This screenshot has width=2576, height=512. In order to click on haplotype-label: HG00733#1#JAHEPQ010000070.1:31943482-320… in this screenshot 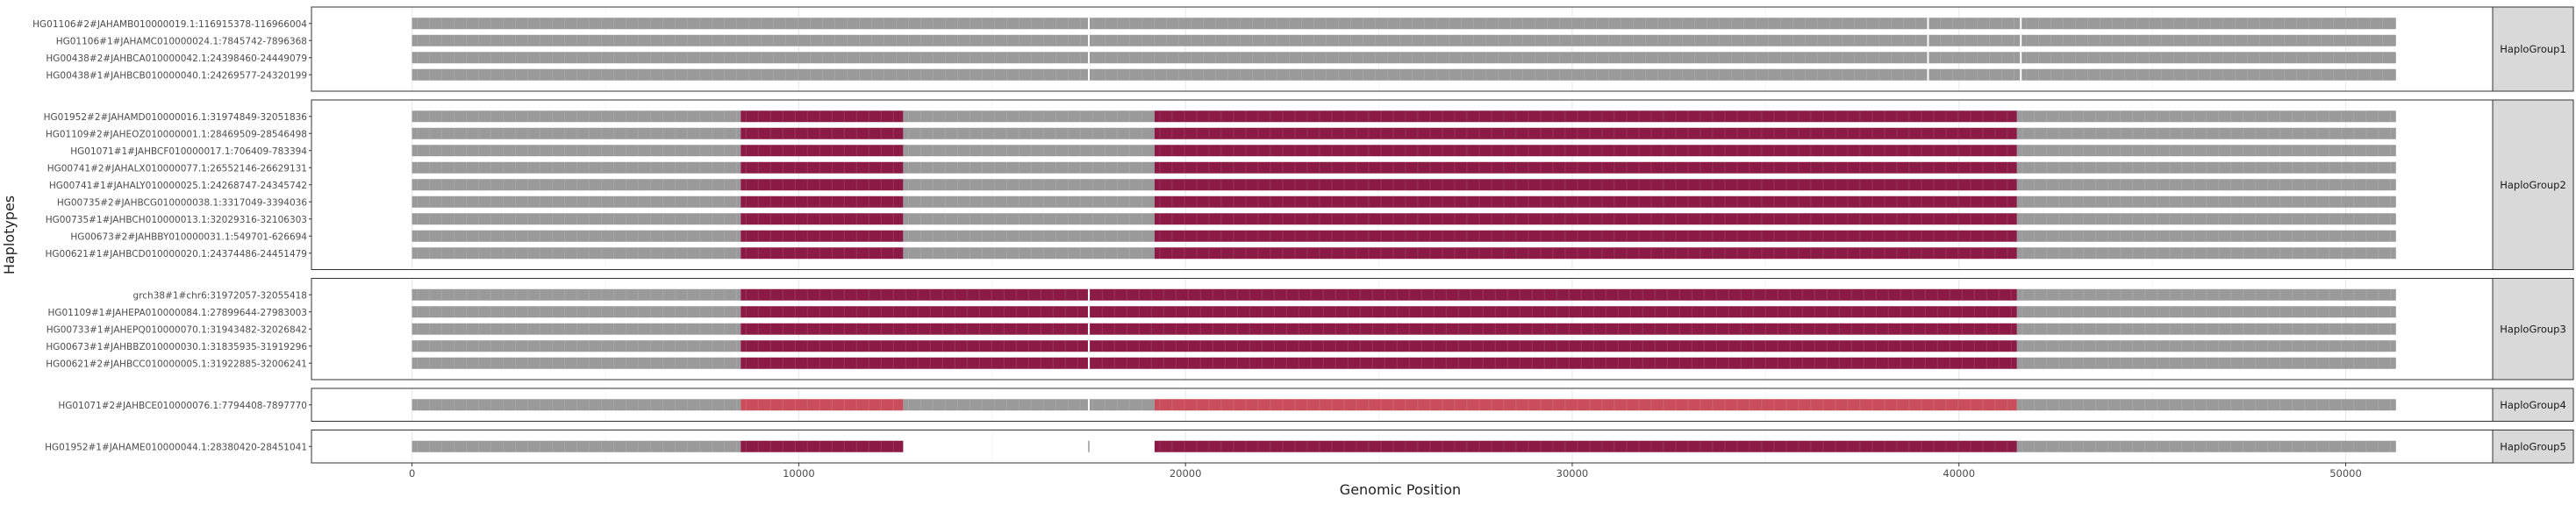, I will do `click(177, 329)`.